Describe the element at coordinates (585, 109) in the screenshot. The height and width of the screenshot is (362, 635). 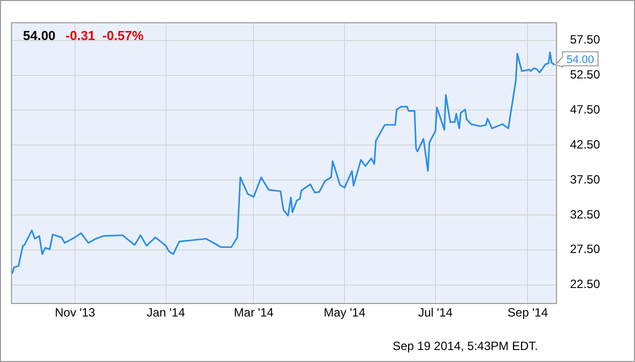
I see `y-tick-label: 47.50` at that location.